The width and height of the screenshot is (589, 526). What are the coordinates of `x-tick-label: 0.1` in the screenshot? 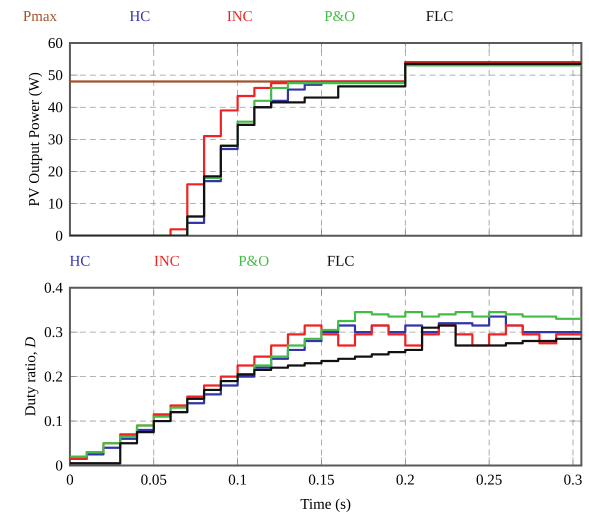 It's located at (237, 479).